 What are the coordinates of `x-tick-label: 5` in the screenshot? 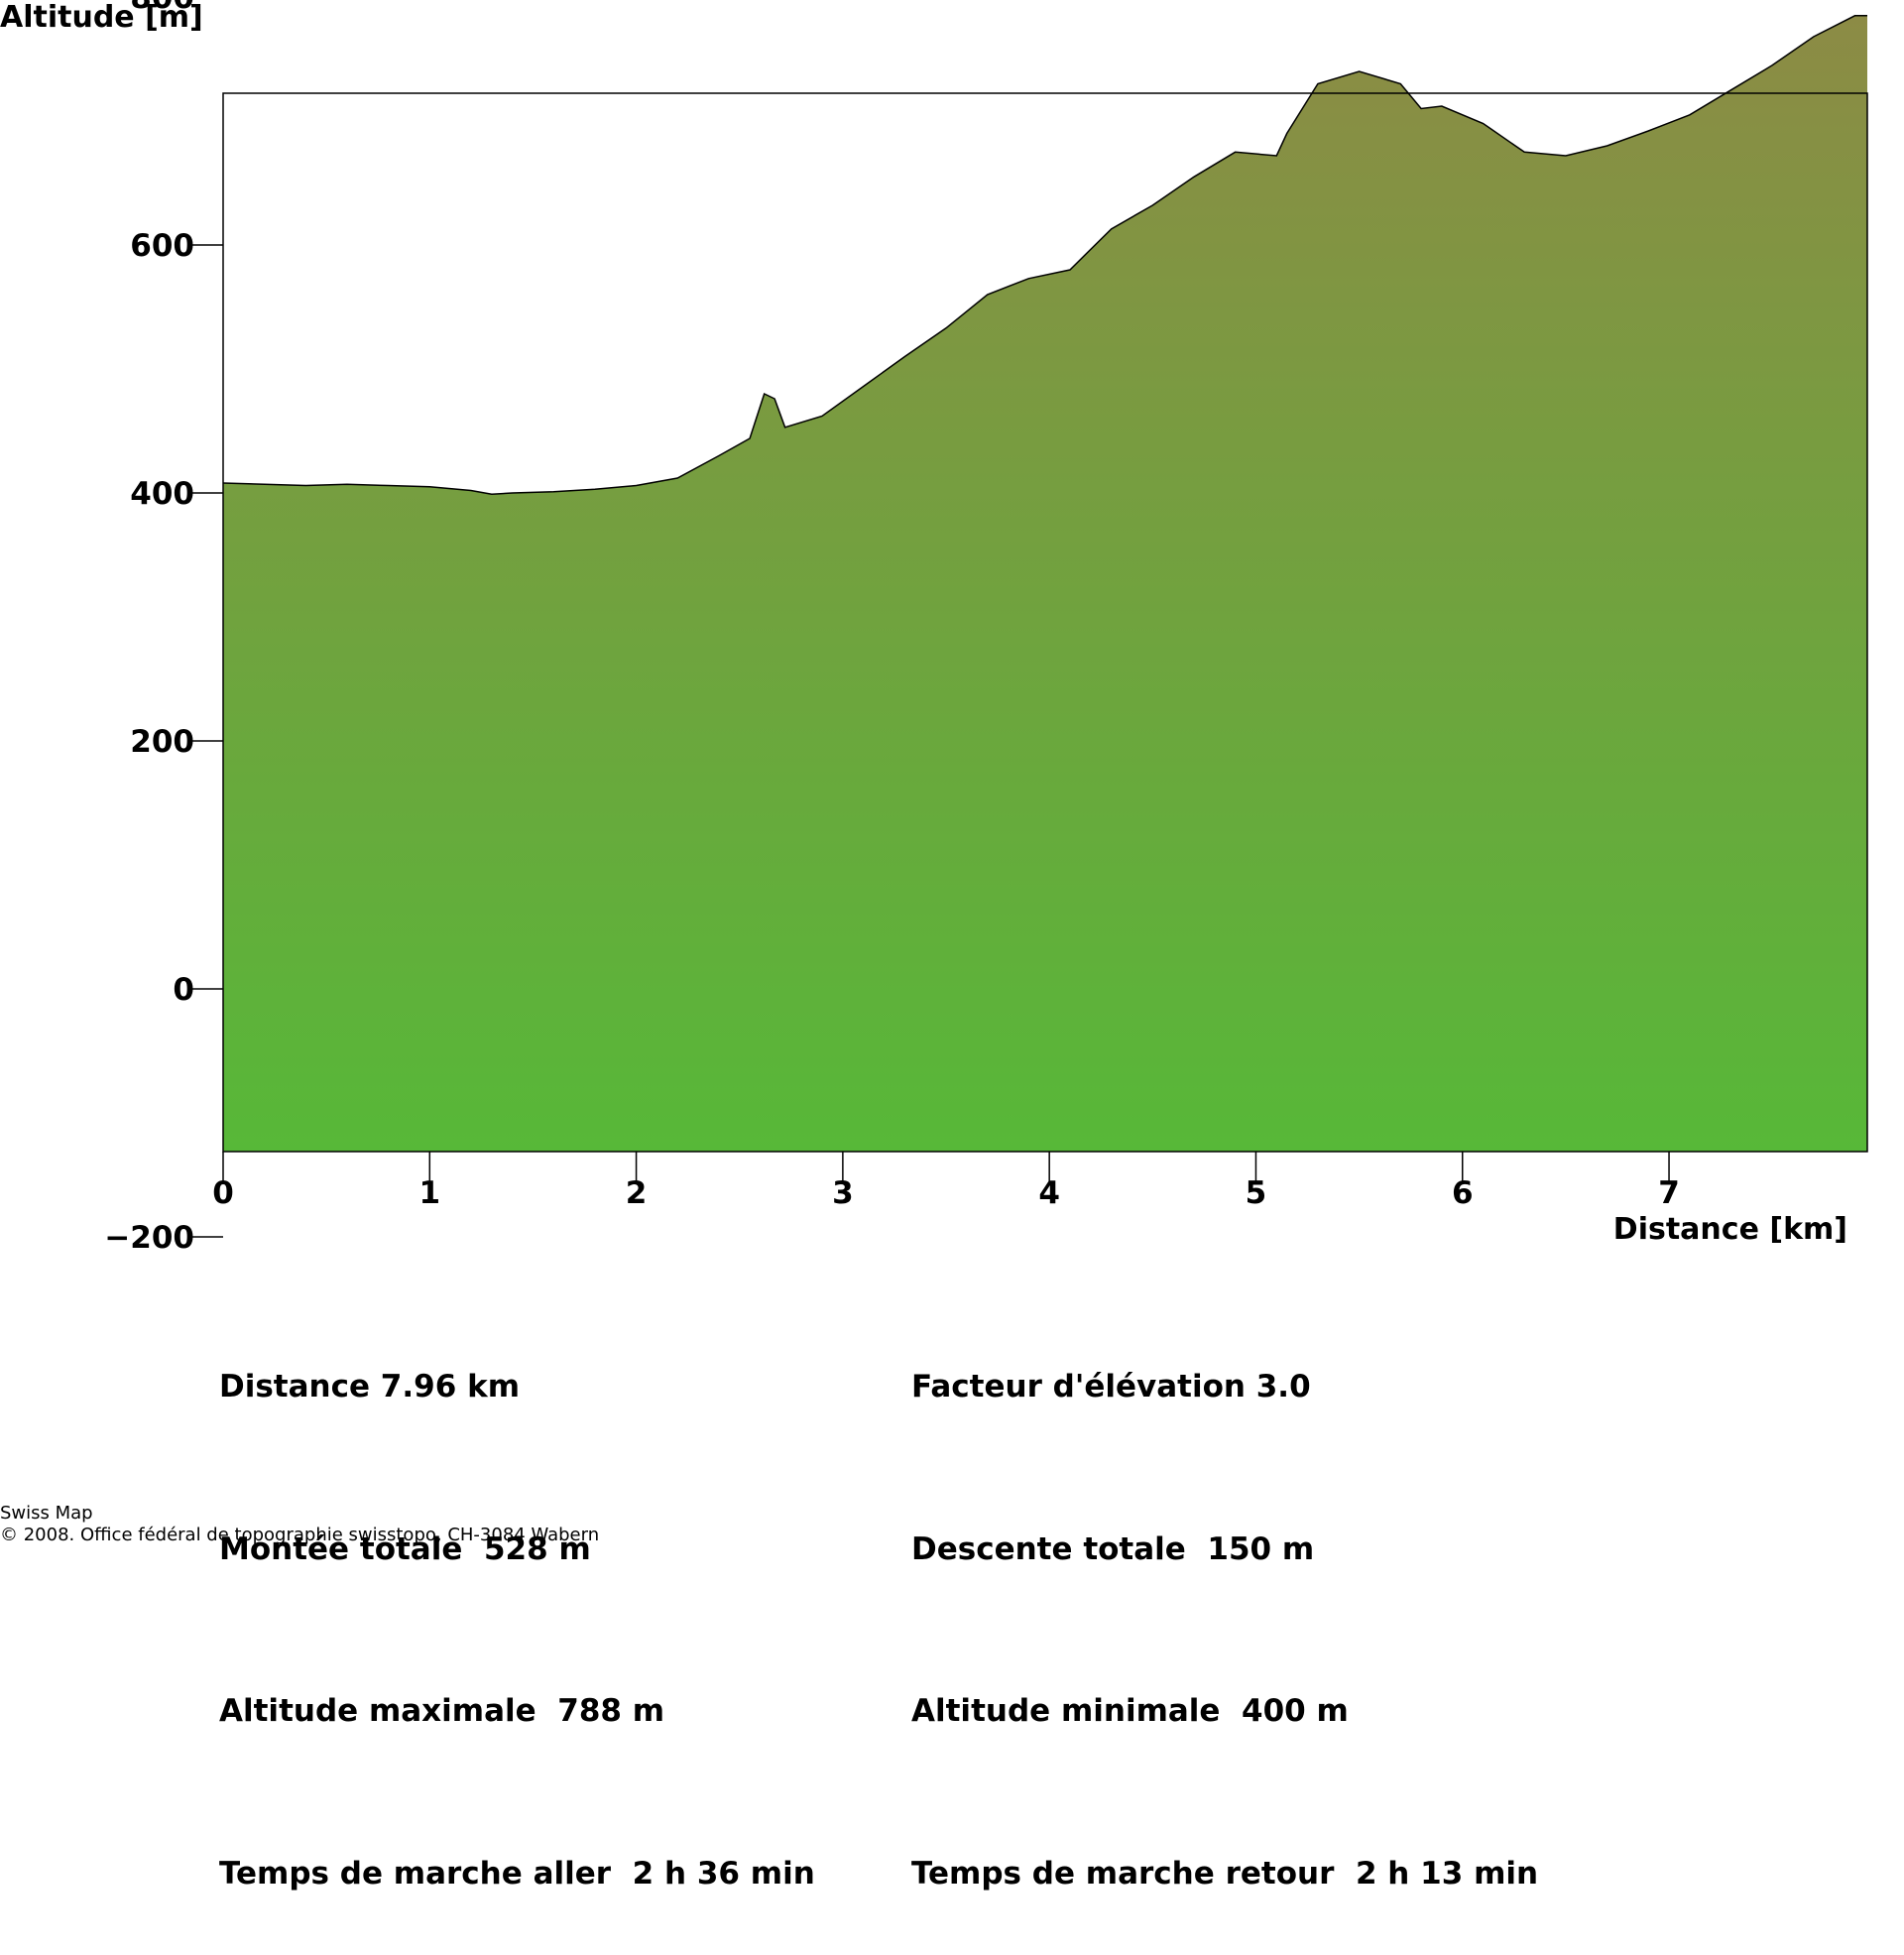 It's located at (1256, 1193).